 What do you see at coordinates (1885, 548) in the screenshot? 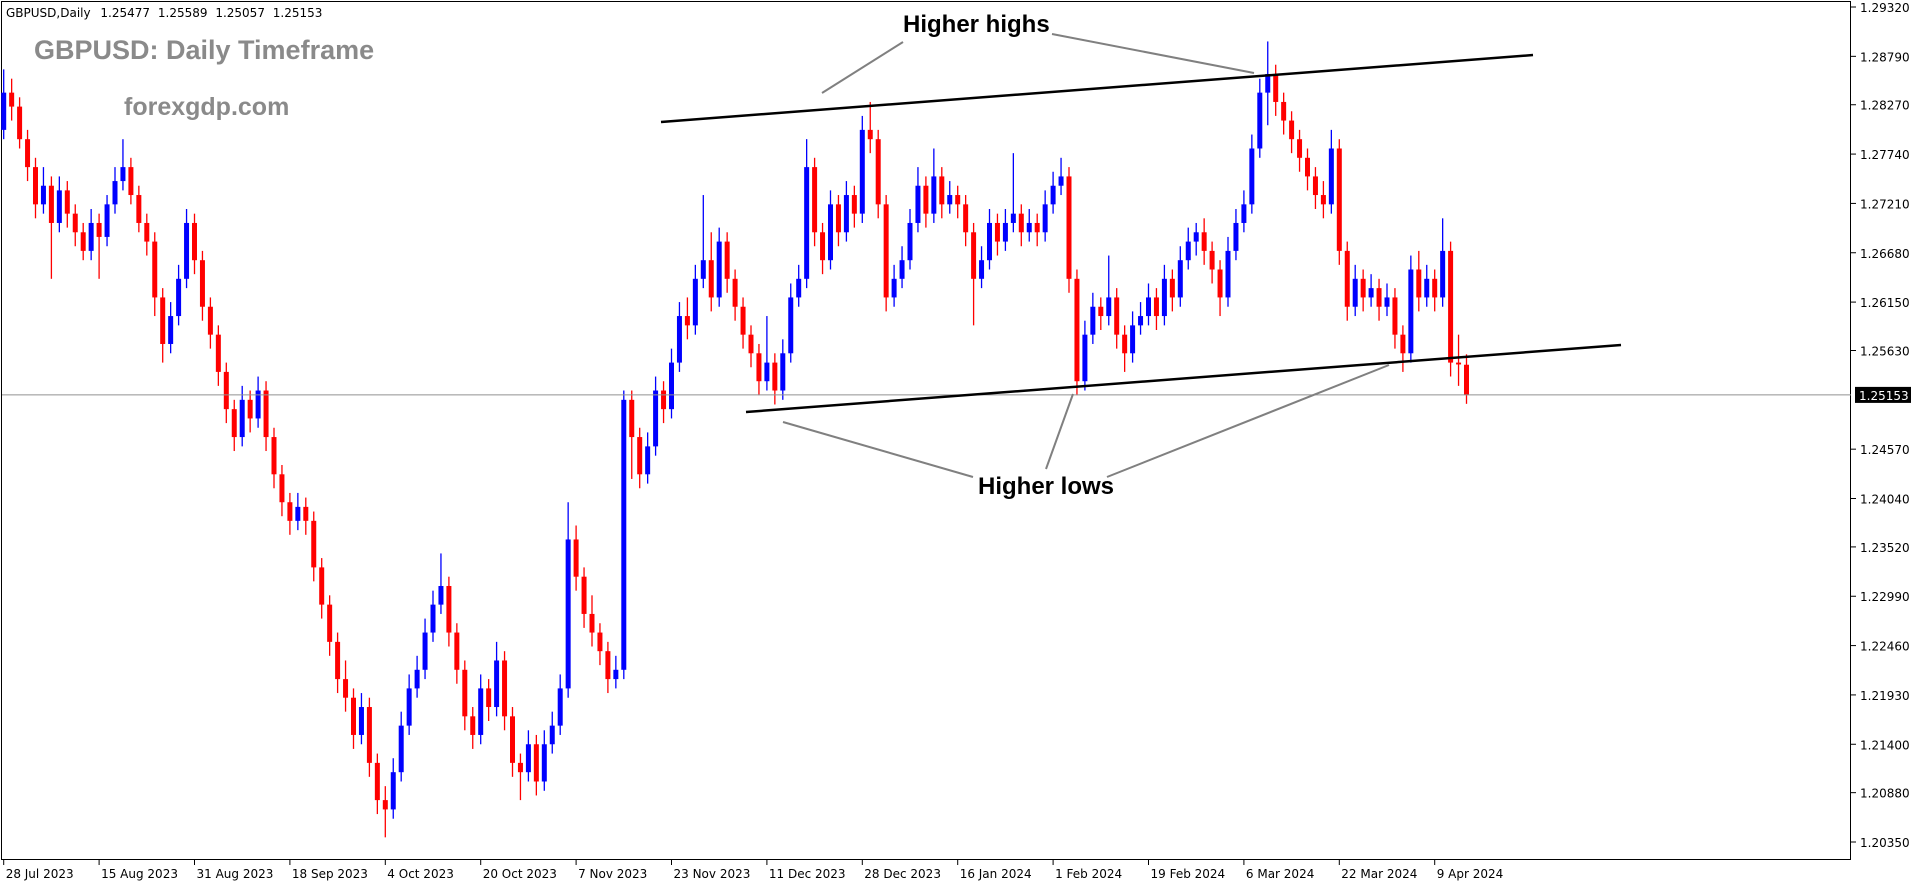
I see `y-tick-label: 1.23520` at bounding box center [1885, 548].